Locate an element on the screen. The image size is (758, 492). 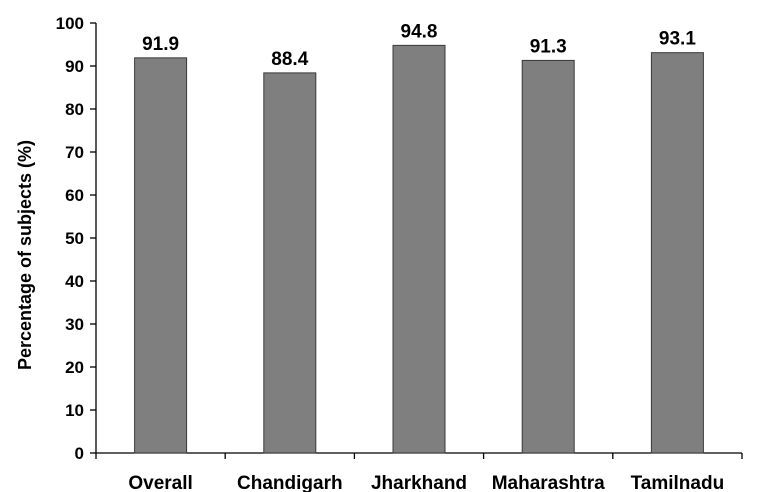
data-label-chandigarh: 88.4 is located at coordinates (289, 59).